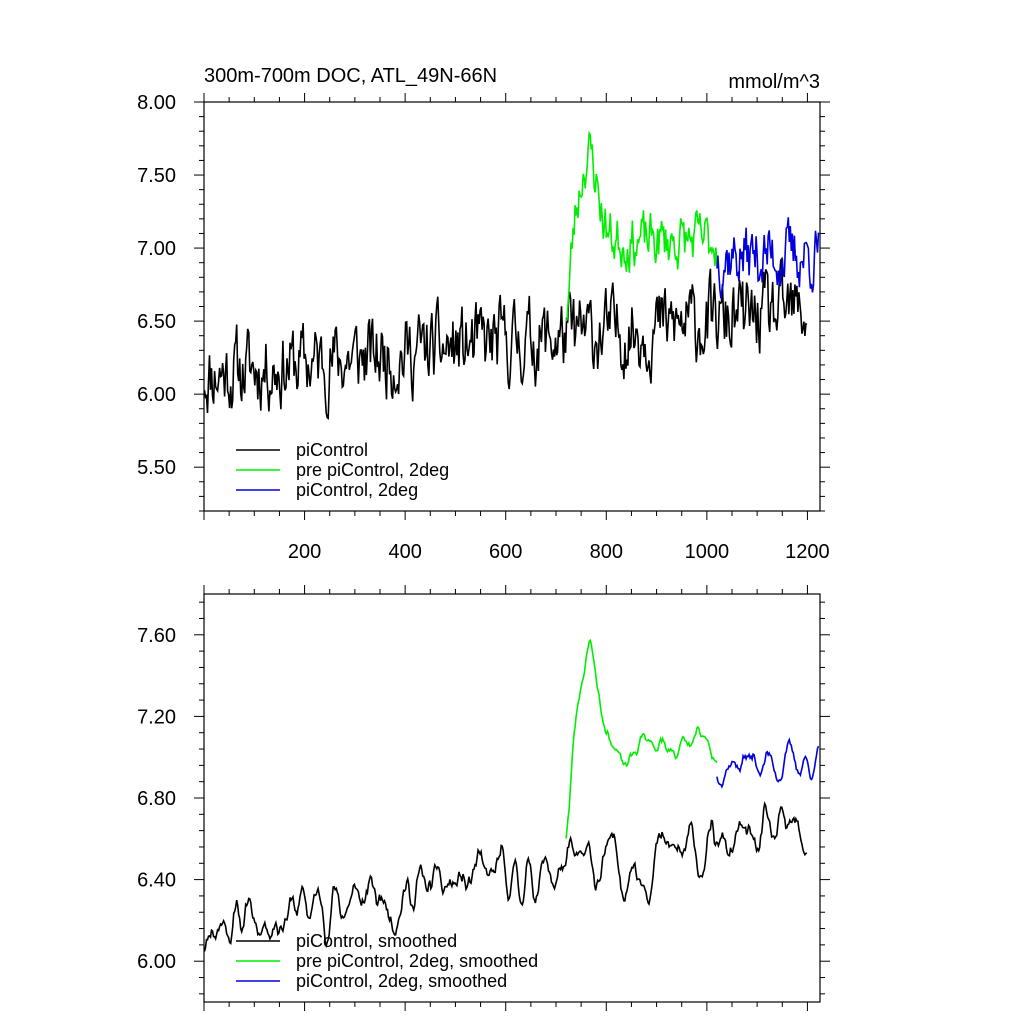 The width and height of the screenshot is (1024, 1024). I want to click on legend-label-2: pre piControl, 2deg, so click(372, 470).